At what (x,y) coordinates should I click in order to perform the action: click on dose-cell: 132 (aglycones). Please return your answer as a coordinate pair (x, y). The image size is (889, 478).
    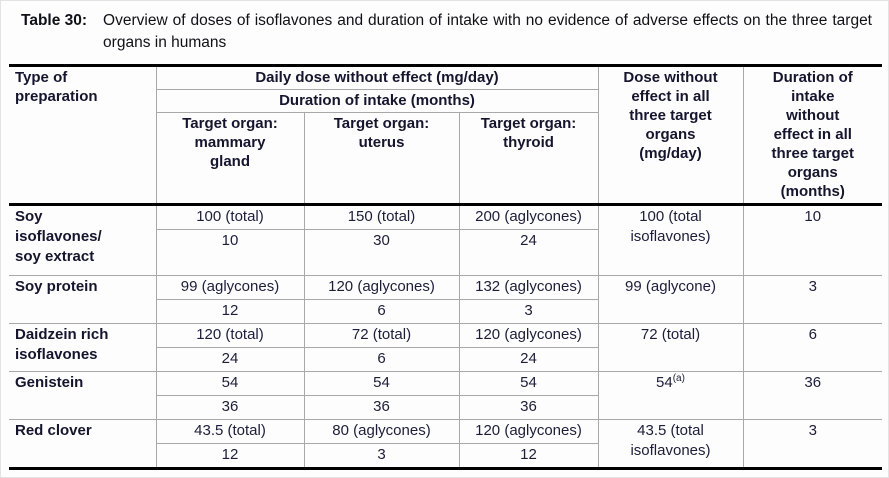
    Looking at the image, I should click on (528, 287).